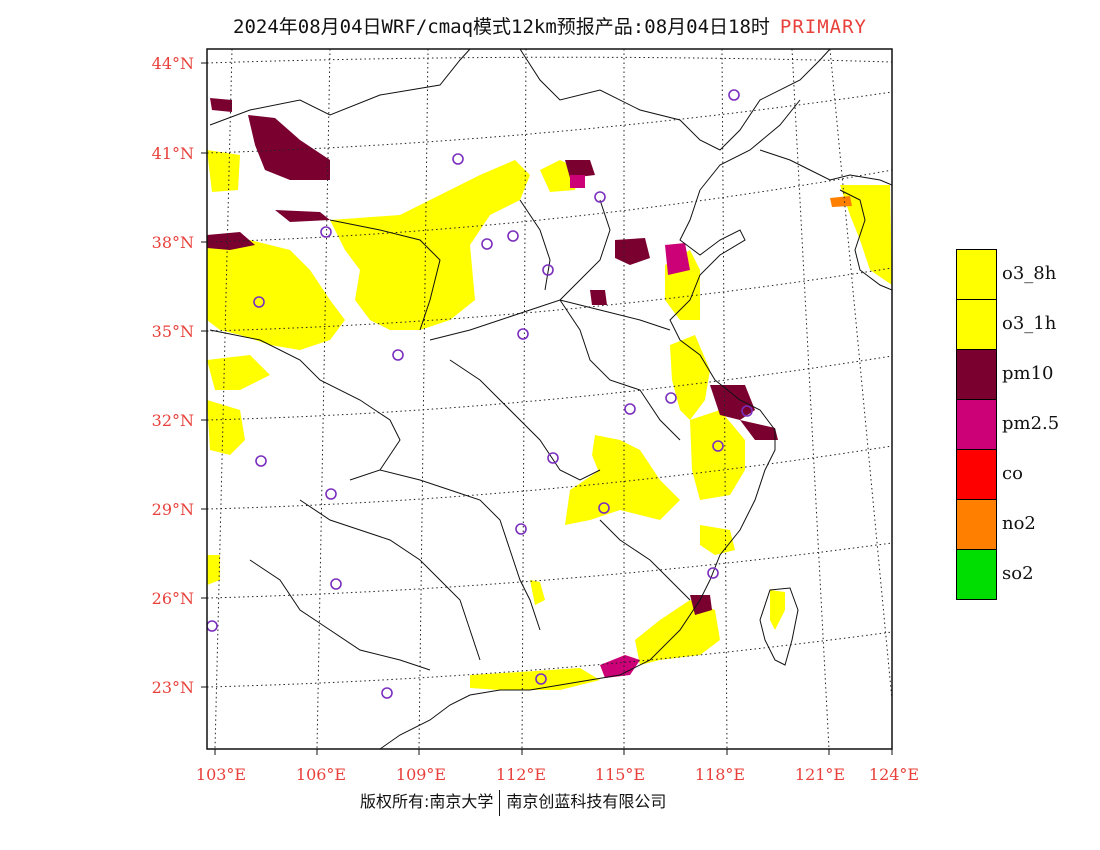 Image resolution: width=1100 pixels, height=850 pixels. Describe the element at coordinates (173, 598) in the screenshot. I see `lat-label: 26°N` at that location.